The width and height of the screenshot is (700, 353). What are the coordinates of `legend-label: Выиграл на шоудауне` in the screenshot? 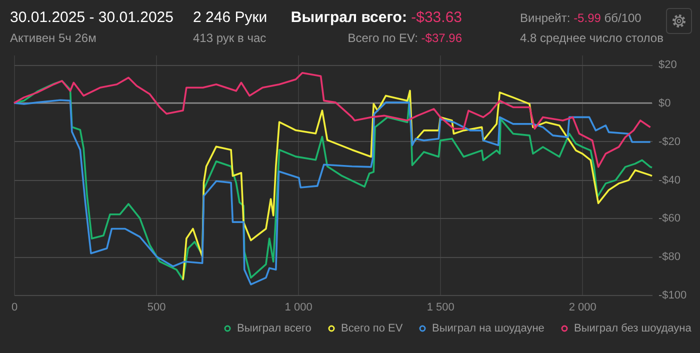 It's located at (488, 328).